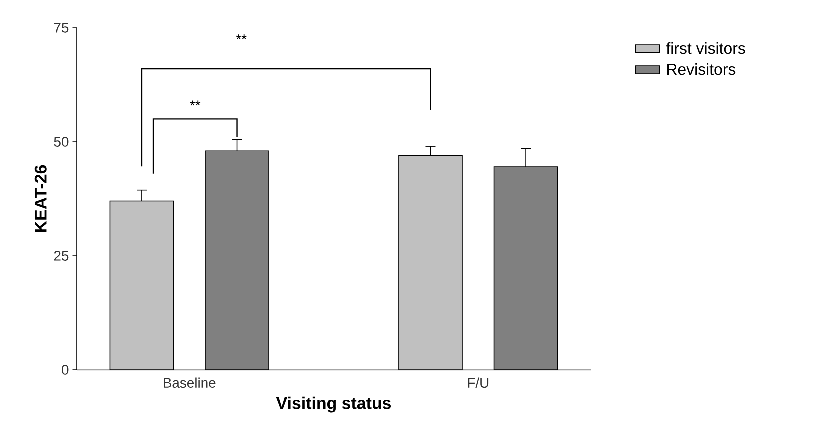 This screenshot has height=438, width=838. What do you see at coordinates (706, 48) in the screenshot?
I see `legend-label: first visitors` at bounding box center [706, 48].